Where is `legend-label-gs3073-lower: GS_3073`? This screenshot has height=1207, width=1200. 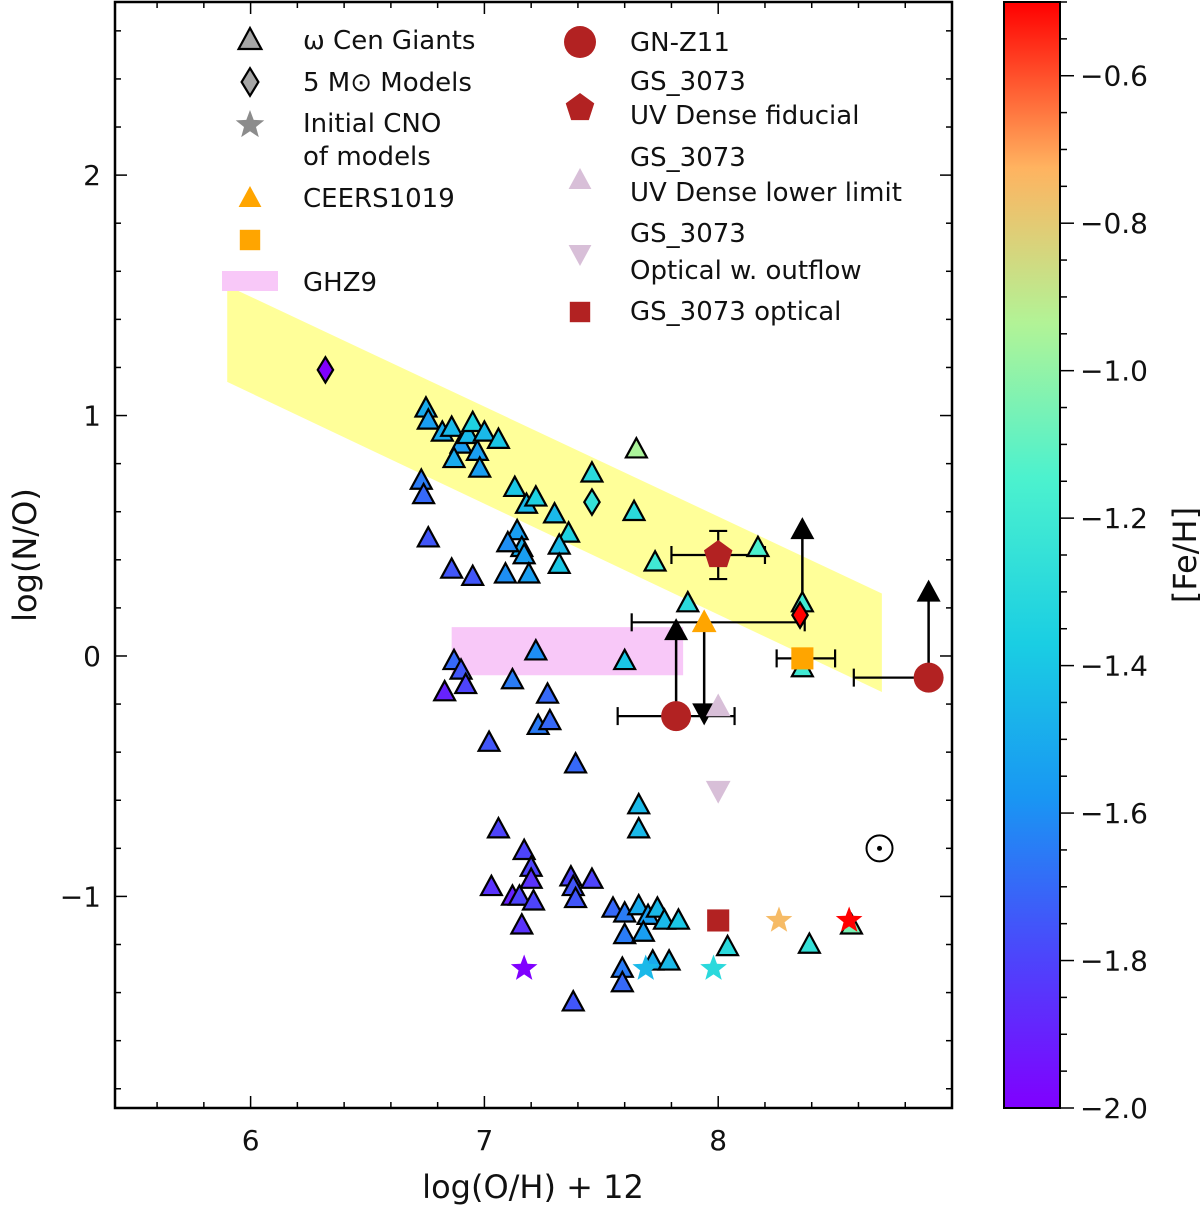
legend-label-gs3073-lower: GS_3073 is located at coordinates (688, 158).